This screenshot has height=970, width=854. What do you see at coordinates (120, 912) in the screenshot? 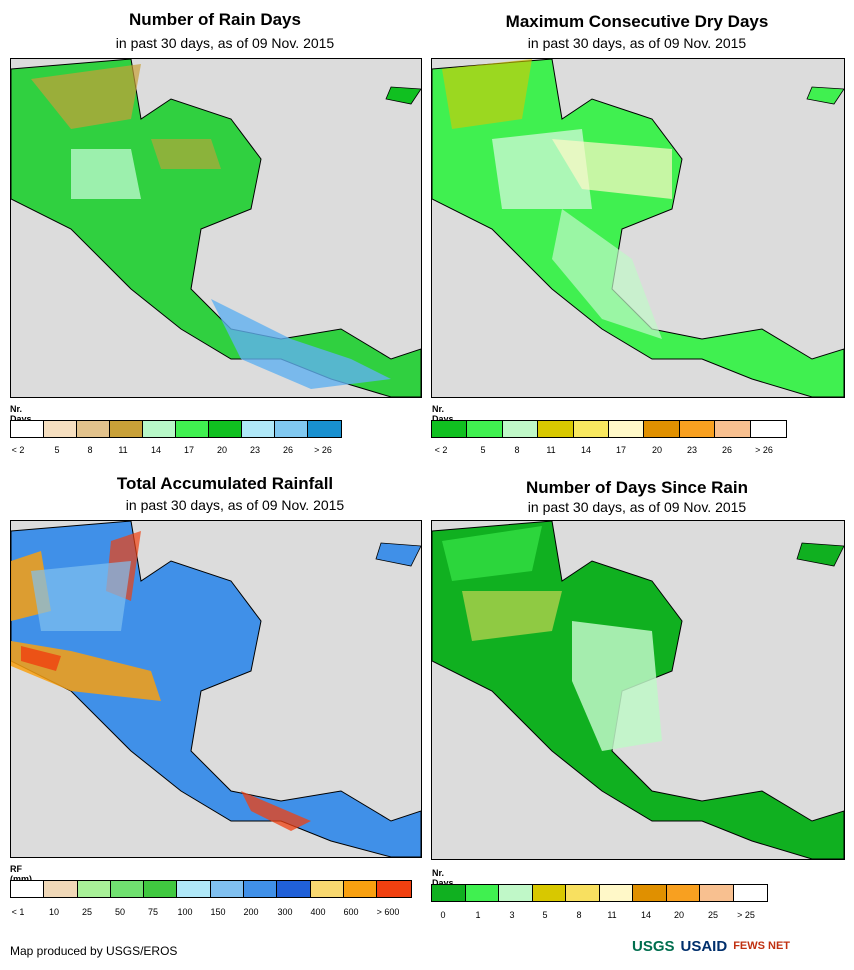
I see `legend-tick: 50` at bounding box center [120, 912].